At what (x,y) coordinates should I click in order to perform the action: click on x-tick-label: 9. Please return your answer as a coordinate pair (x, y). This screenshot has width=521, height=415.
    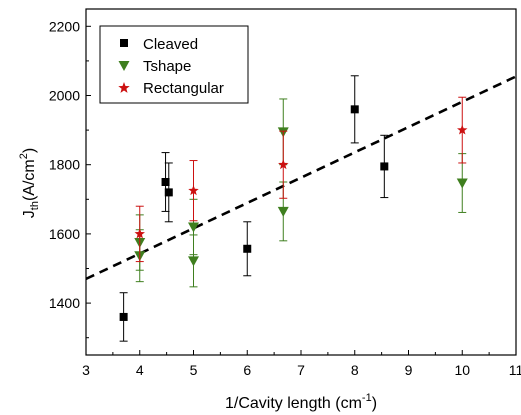
    Looking at the image, I should click on (409, 370).